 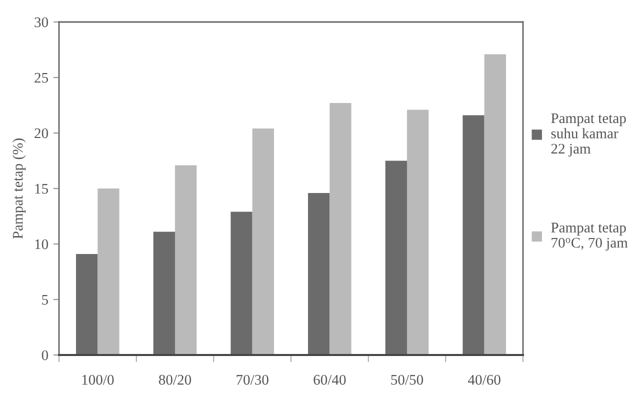 I want to click on y-tick-label: 10, so click(x=41, y=244).